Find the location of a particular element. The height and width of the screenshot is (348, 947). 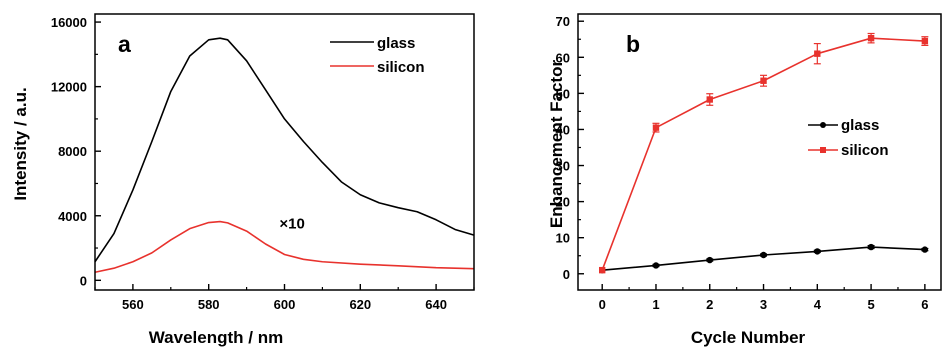

panel-a-y-tick-label: 12000 is located at coordinates (69, 87).